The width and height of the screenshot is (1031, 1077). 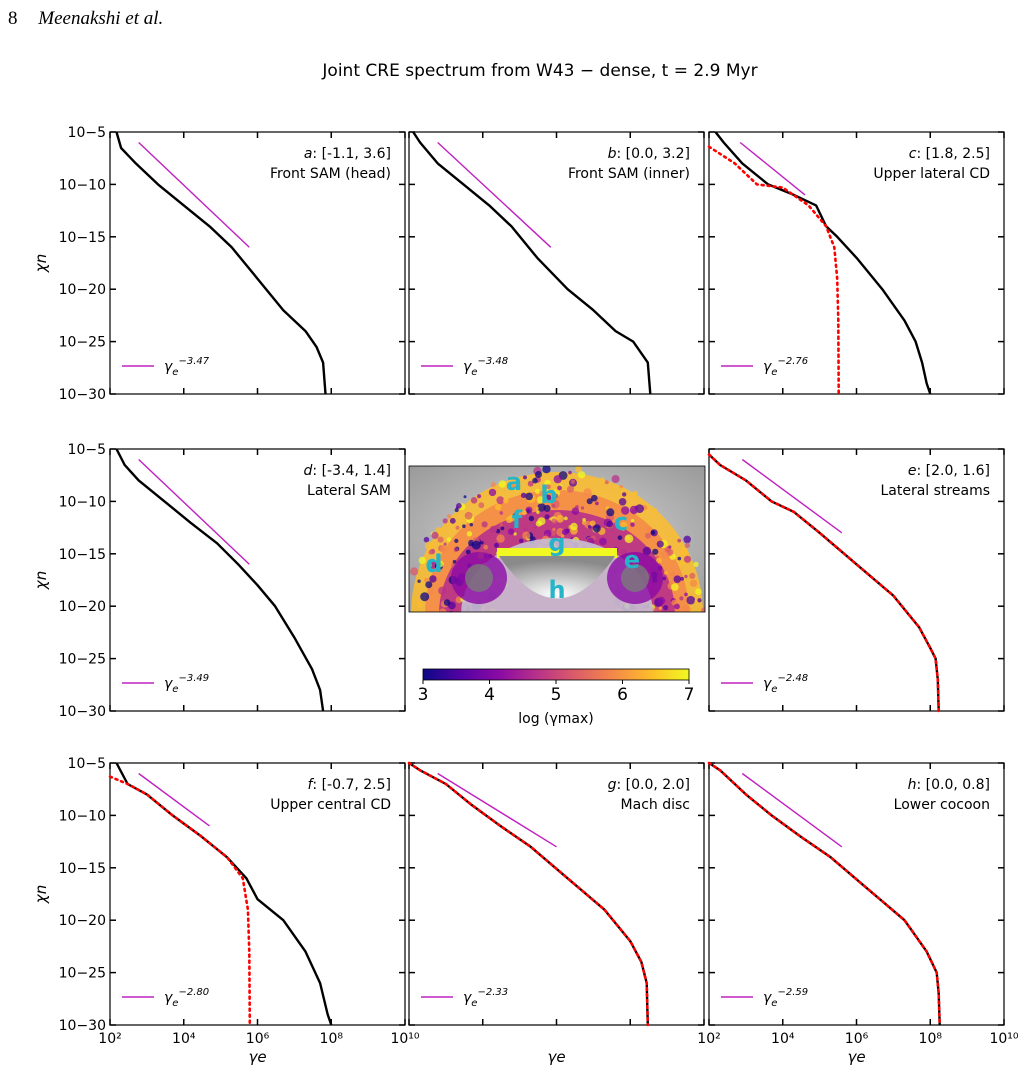 I want to click on region-letter: c, so click(x=913, y=154).